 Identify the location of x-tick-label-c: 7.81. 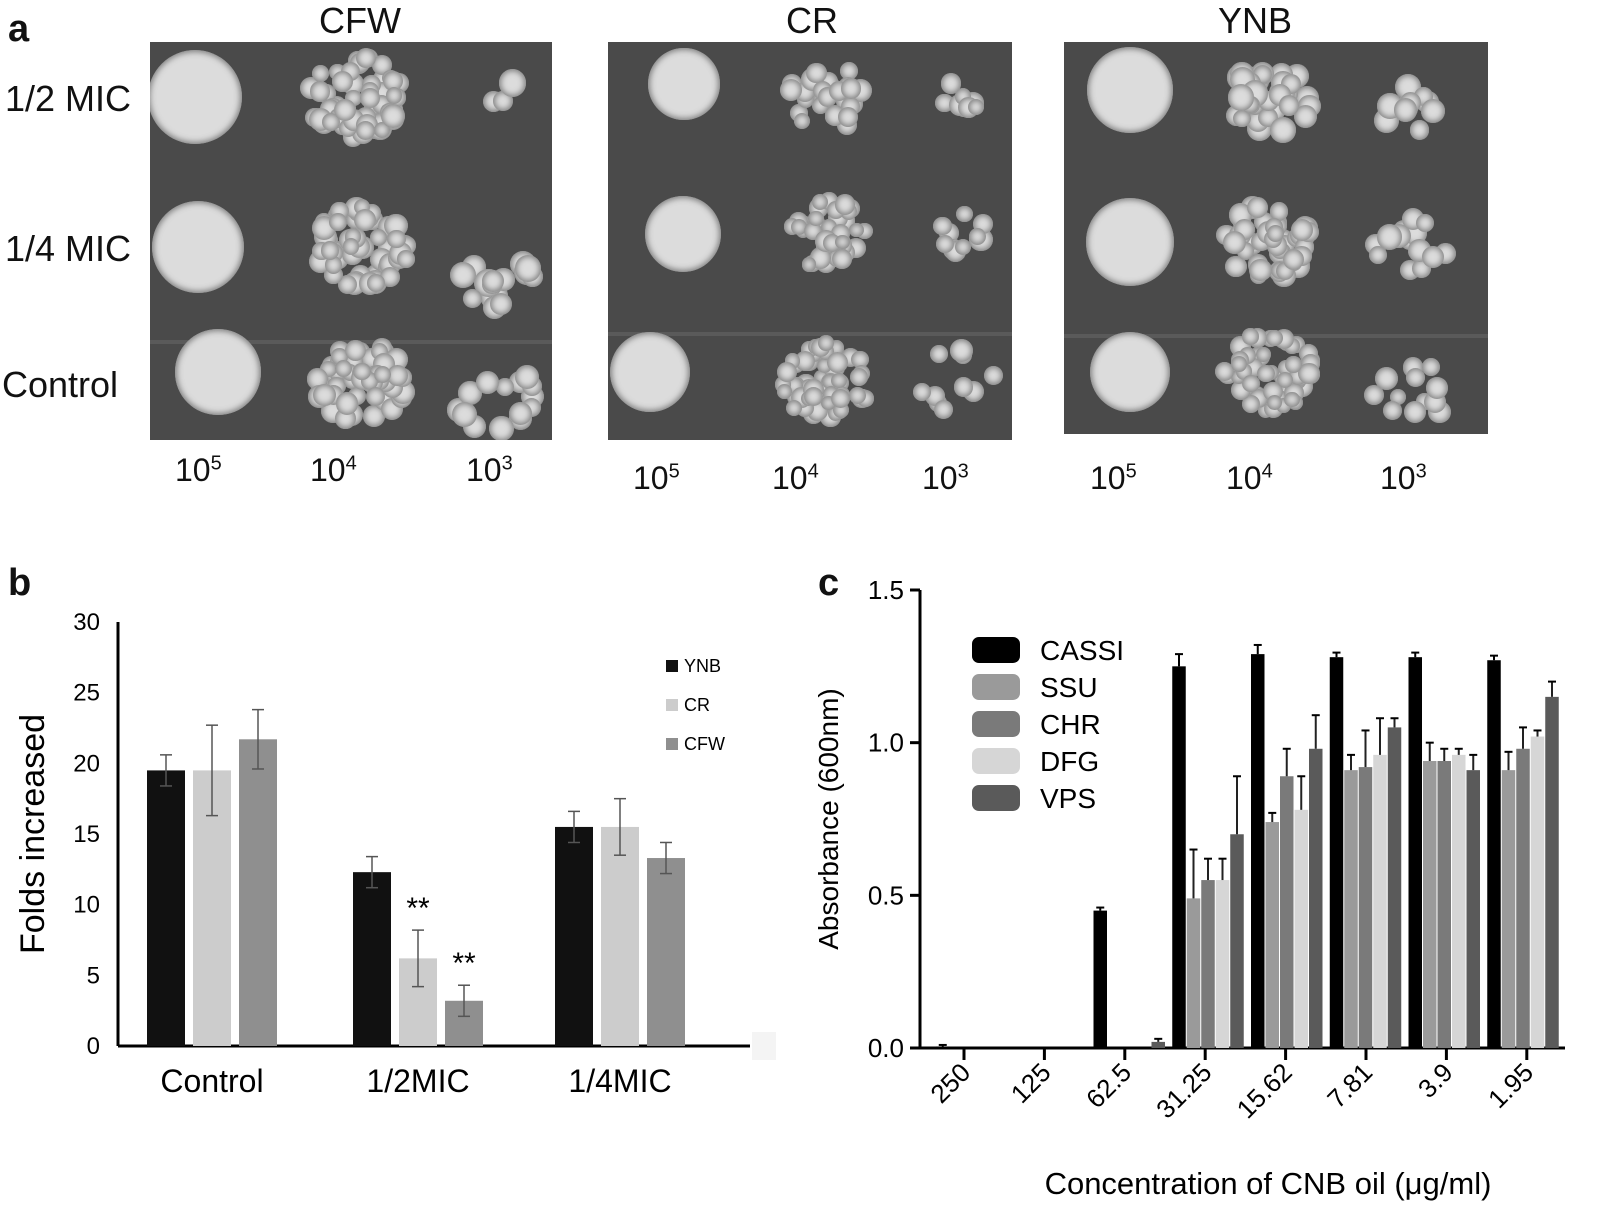
(1349, 1085).